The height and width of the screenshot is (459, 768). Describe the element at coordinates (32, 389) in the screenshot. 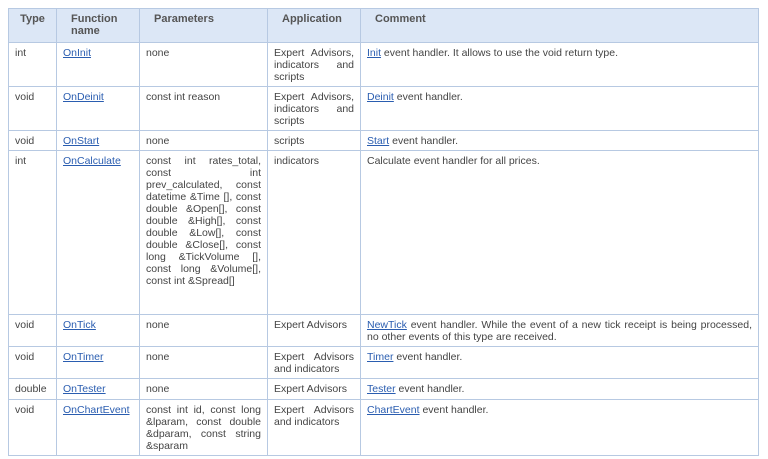

I see `cell-type: double` at that location.